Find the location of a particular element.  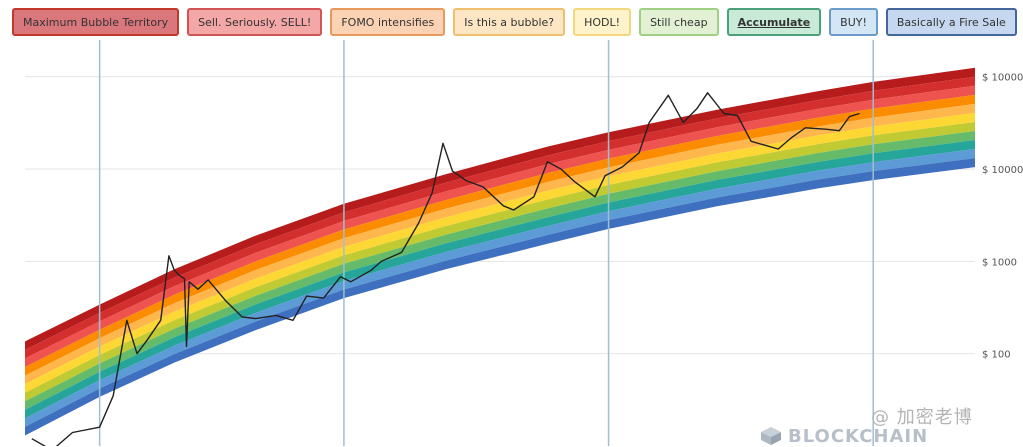

legend-button-7: BUY! is located at coordinates (853, 22).